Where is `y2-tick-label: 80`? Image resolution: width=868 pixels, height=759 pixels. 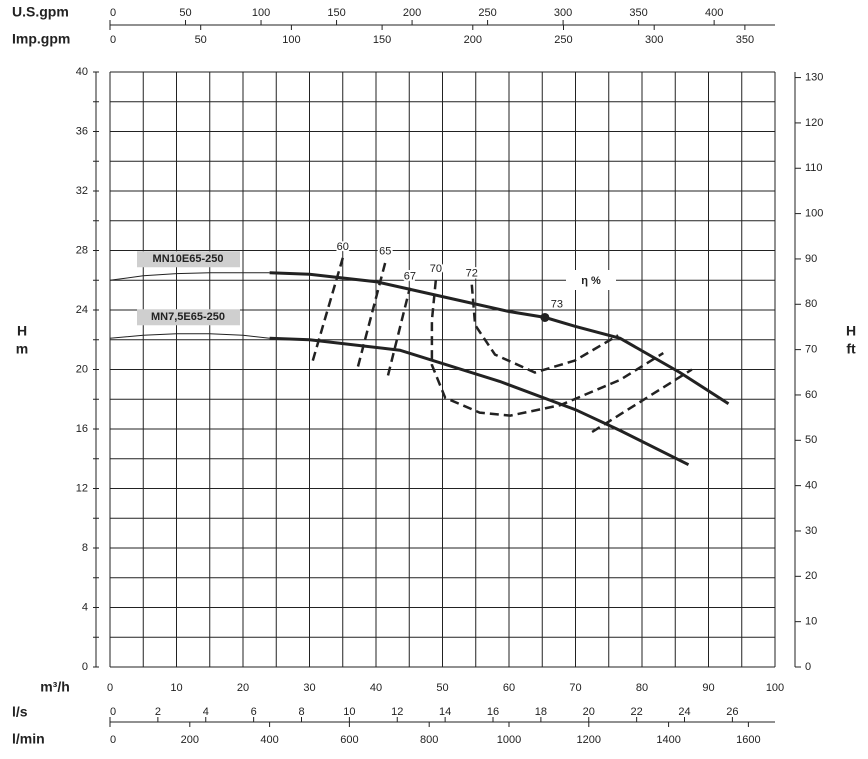
y2-tick-label: 80 is located at coordinates (811, 304).